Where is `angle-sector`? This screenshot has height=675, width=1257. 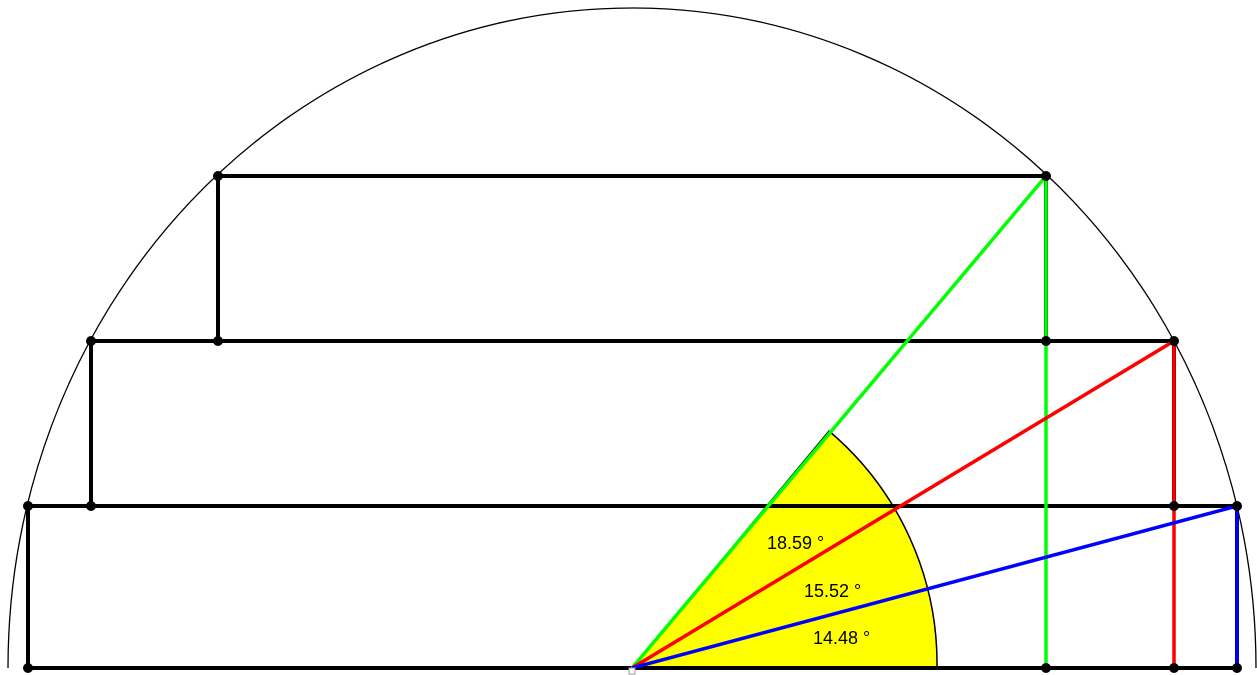
angle-sector is located at coordinates (784, 549).